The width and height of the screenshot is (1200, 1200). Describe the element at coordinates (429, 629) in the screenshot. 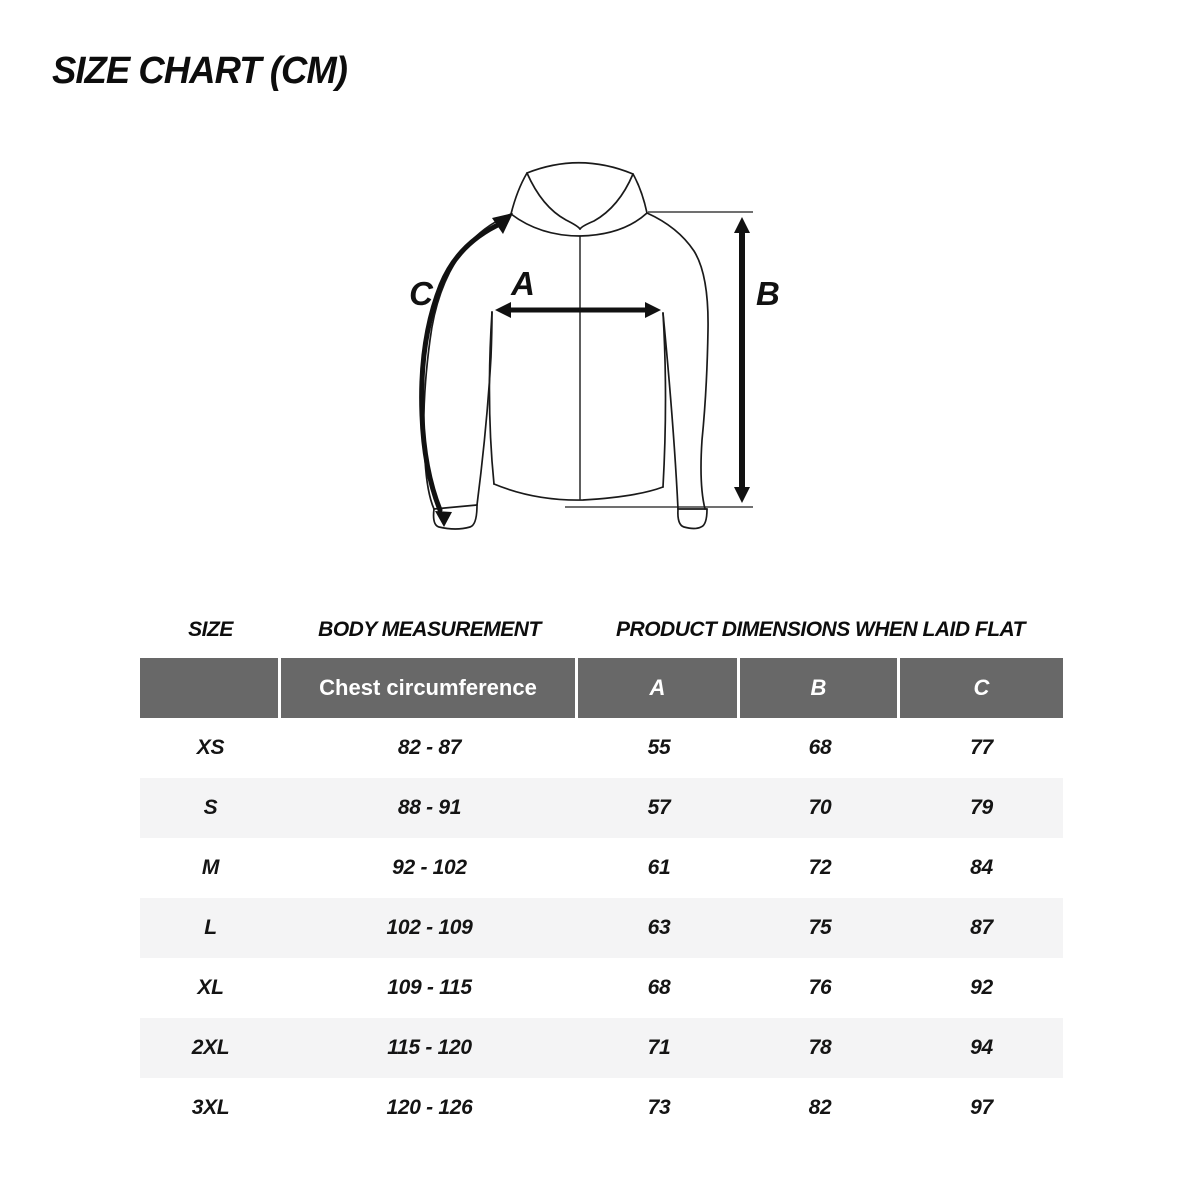

I see `group-header-body-measurement: BODY MEASUREMENT` at that location.